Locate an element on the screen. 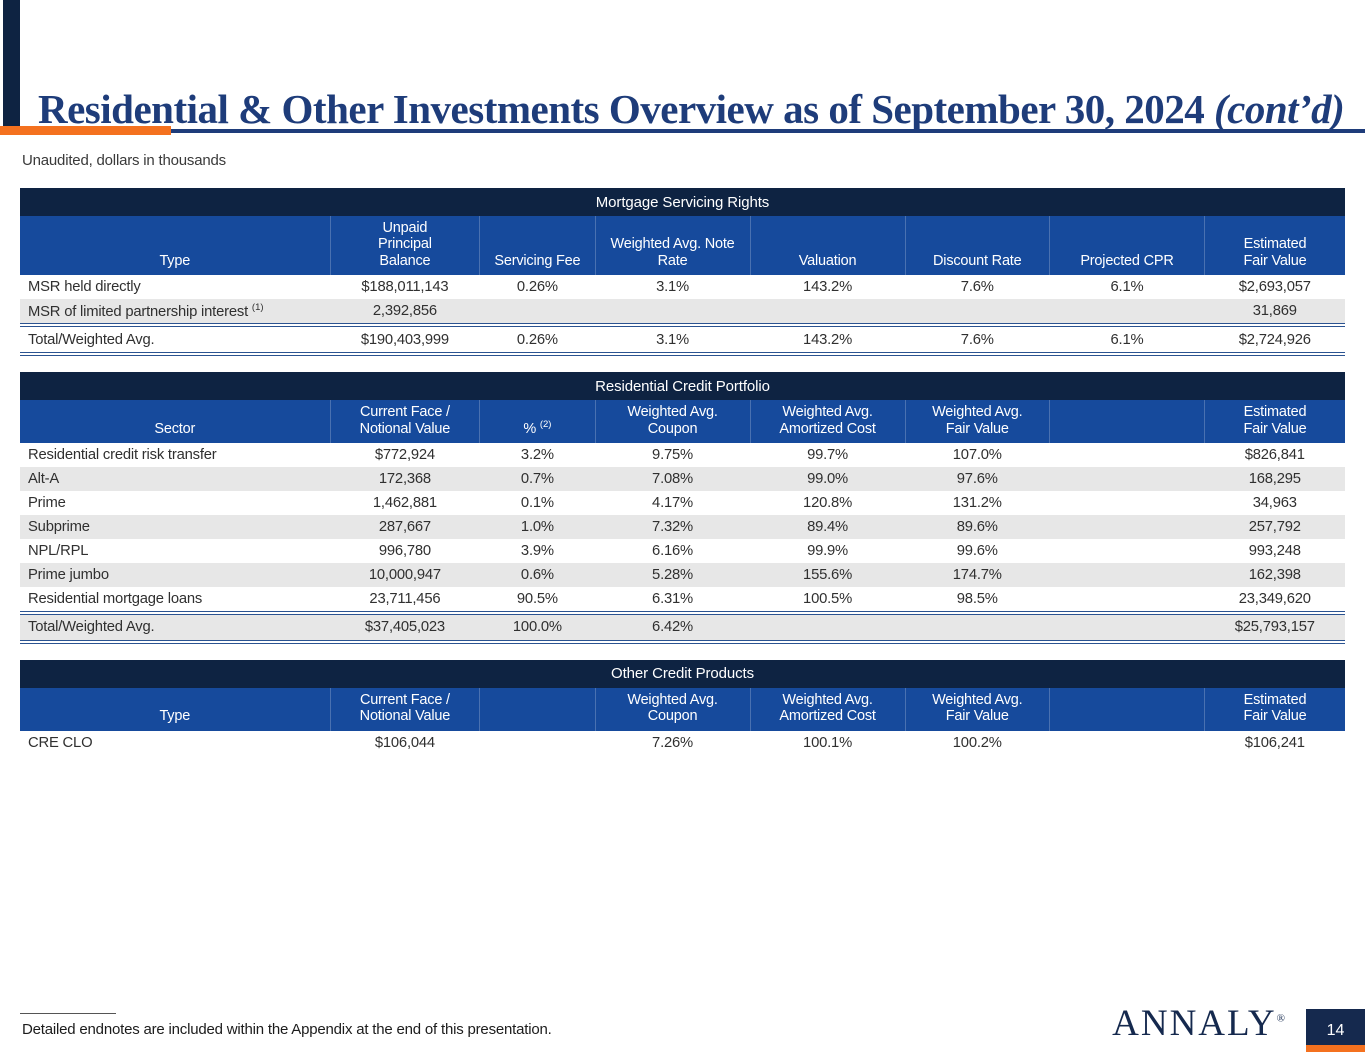 The height and width of the screenshot is (1055, 1365). column-header-label: Weighted Avg. Fair Value is located at coordinates (977, 420).